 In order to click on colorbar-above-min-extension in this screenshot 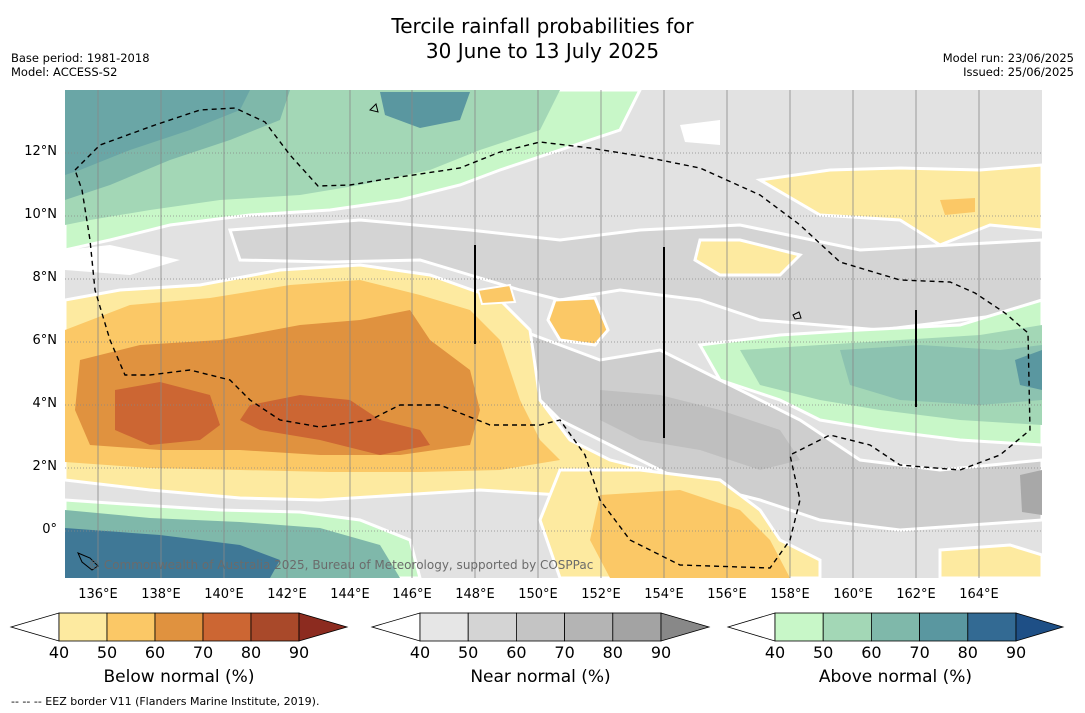, I will do `click(751, 627)`.